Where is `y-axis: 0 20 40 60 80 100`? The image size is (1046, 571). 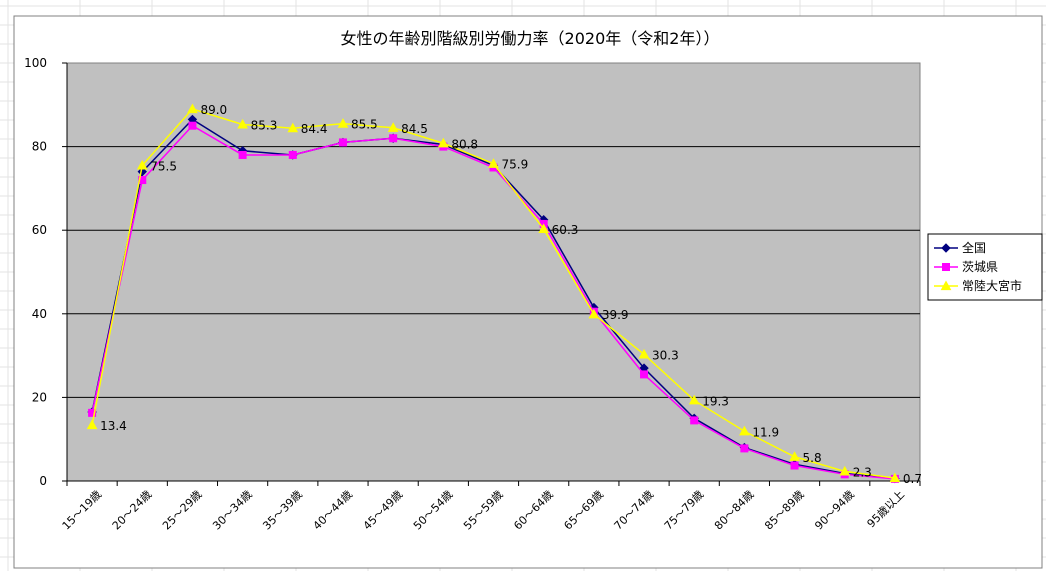
y-axis: 0 20 40 60 80 100 is located at coordinates (46, 272).